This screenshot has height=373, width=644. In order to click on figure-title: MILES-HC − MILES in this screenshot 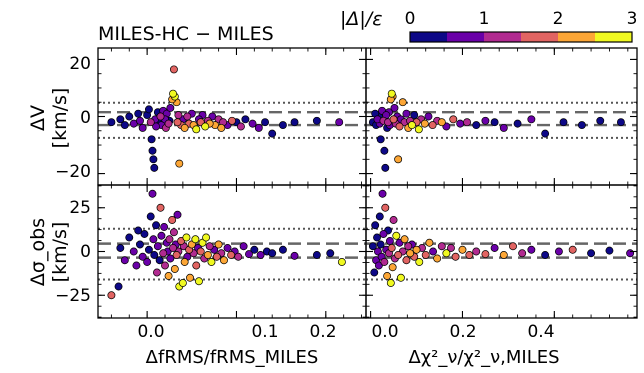, I will do `click(186, 34)`.